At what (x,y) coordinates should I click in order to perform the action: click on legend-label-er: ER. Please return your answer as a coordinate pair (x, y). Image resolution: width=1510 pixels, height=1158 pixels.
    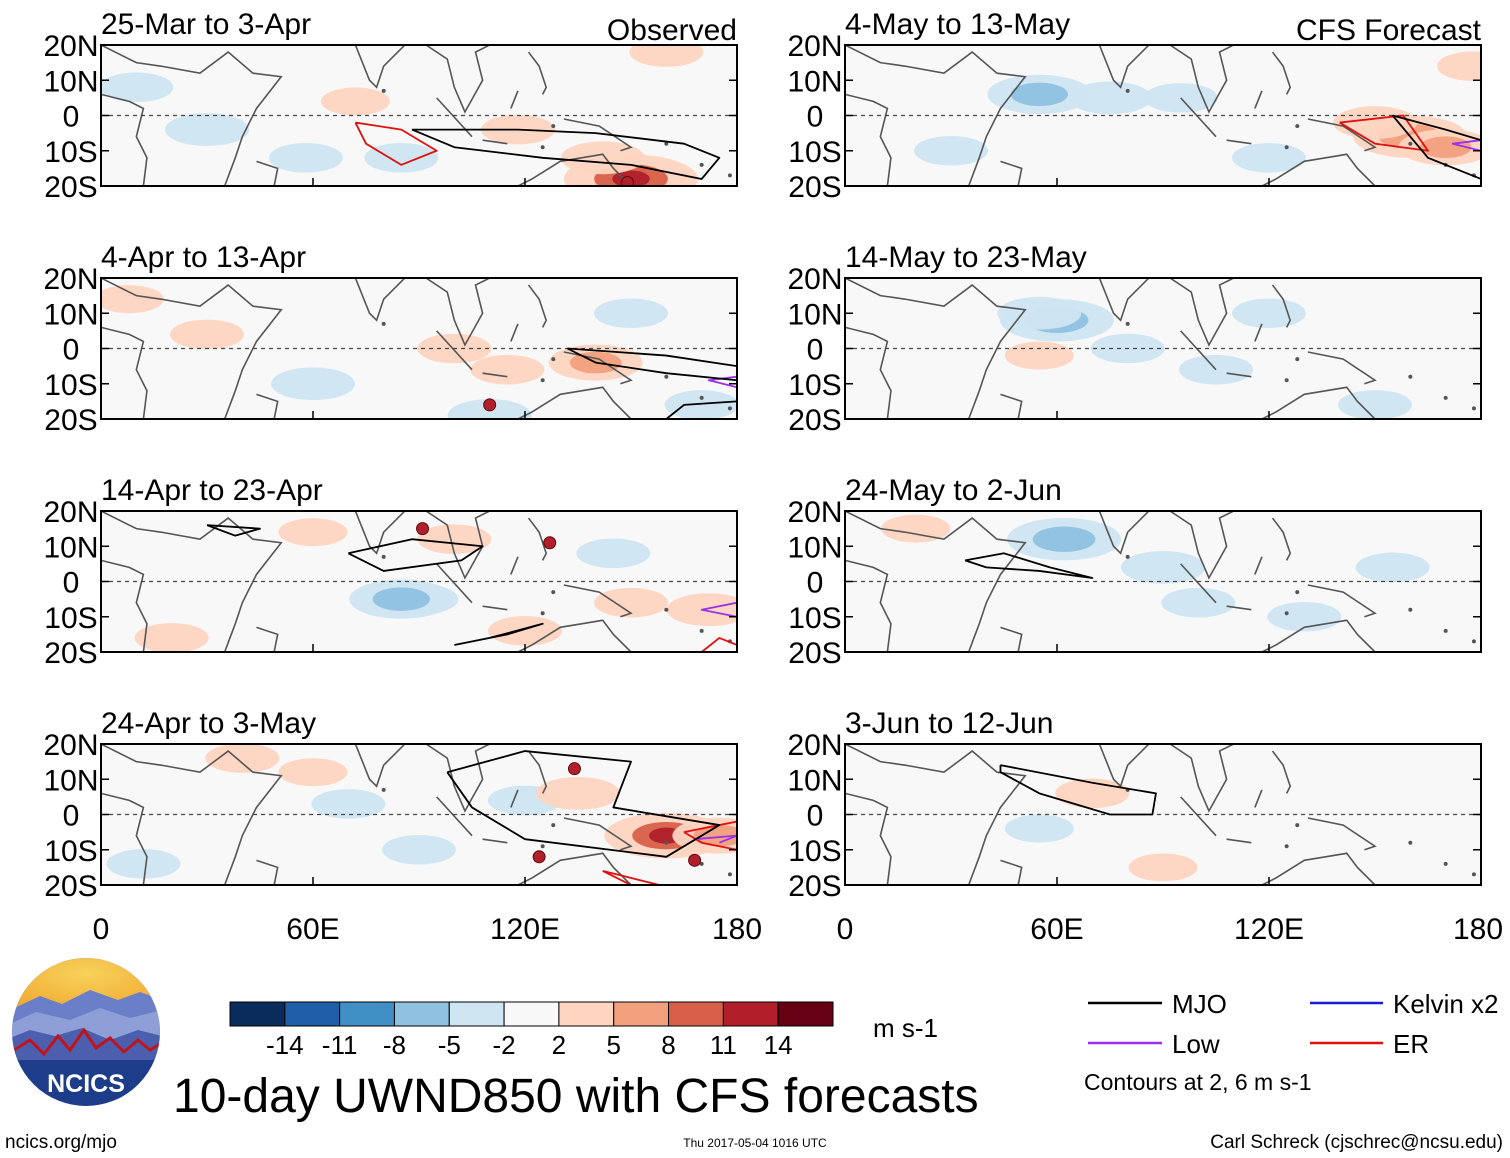
    Looking at the image, I should click on (1411, 1044).